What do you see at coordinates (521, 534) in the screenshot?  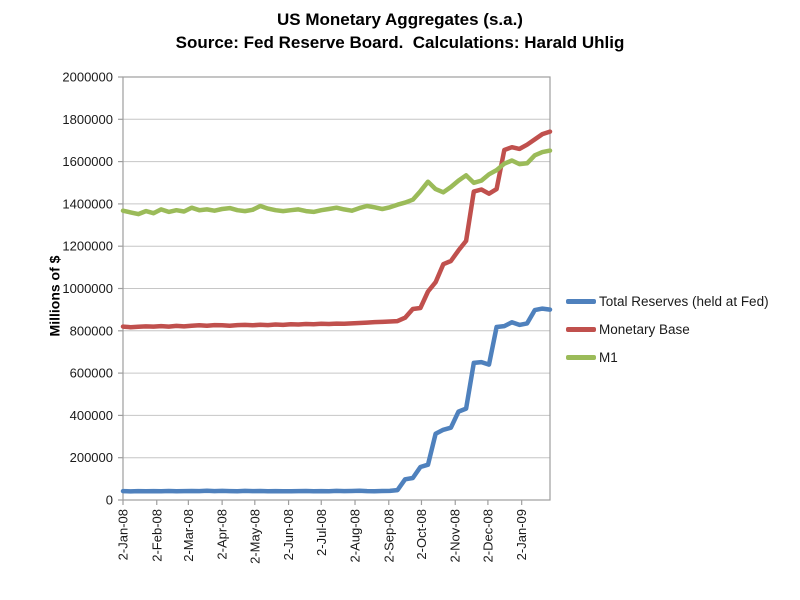 I see `x-tick-label: 2-Jan-09` at bounding box center [521, 534].